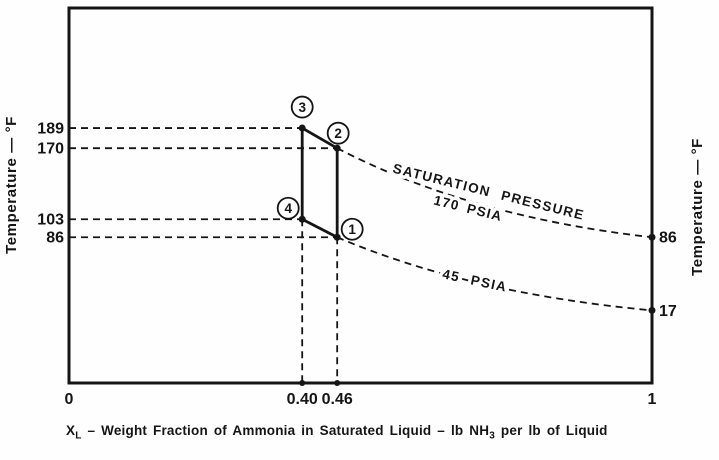 The image size is (719, 460). Describe the element at coordinates (492, 436) in the screenshot. I see `caption-nh3-subscript: 3` at that location.